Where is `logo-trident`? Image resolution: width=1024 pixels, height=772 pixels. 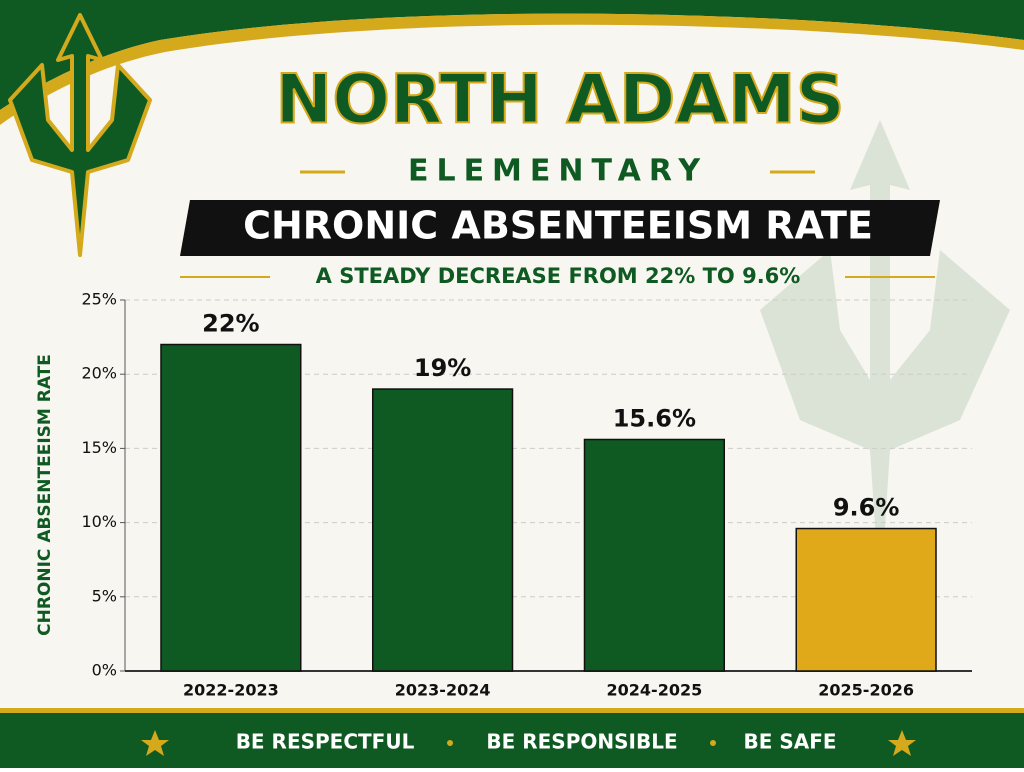 logo-trident is located at coordinates (80, 135).